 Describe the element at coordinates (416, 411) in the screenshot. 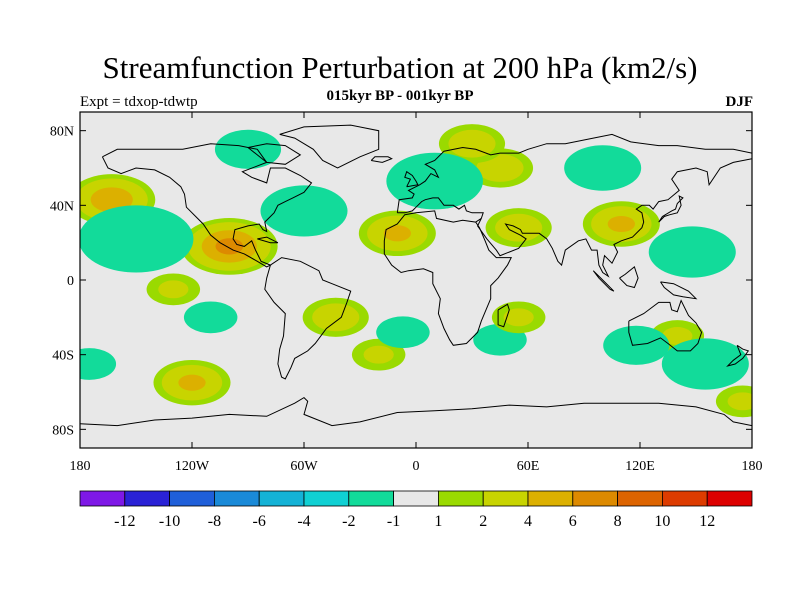

I see `coastline-antarctica` at that location.